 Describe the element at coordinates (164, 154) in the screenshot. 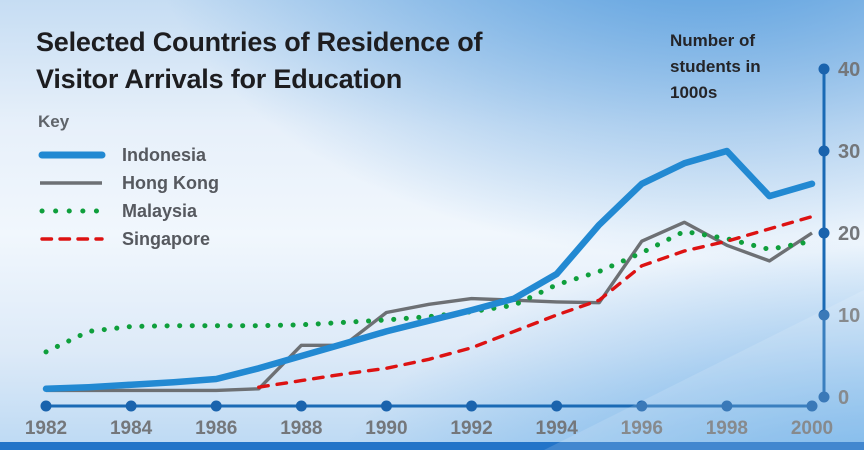

I see `legend-label: Indonesia` at that location.